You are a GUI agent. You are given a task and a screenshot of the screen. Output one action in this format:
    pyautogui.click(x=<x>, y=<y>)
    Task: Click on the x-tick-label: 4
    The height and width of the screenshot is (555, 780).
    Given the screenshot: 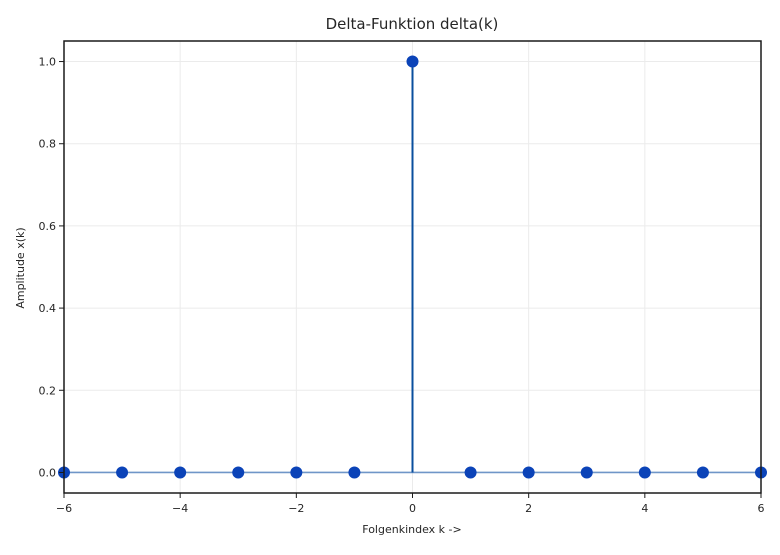 What is the action you would take?
    pyautogui.click(x=644, y=508)
    